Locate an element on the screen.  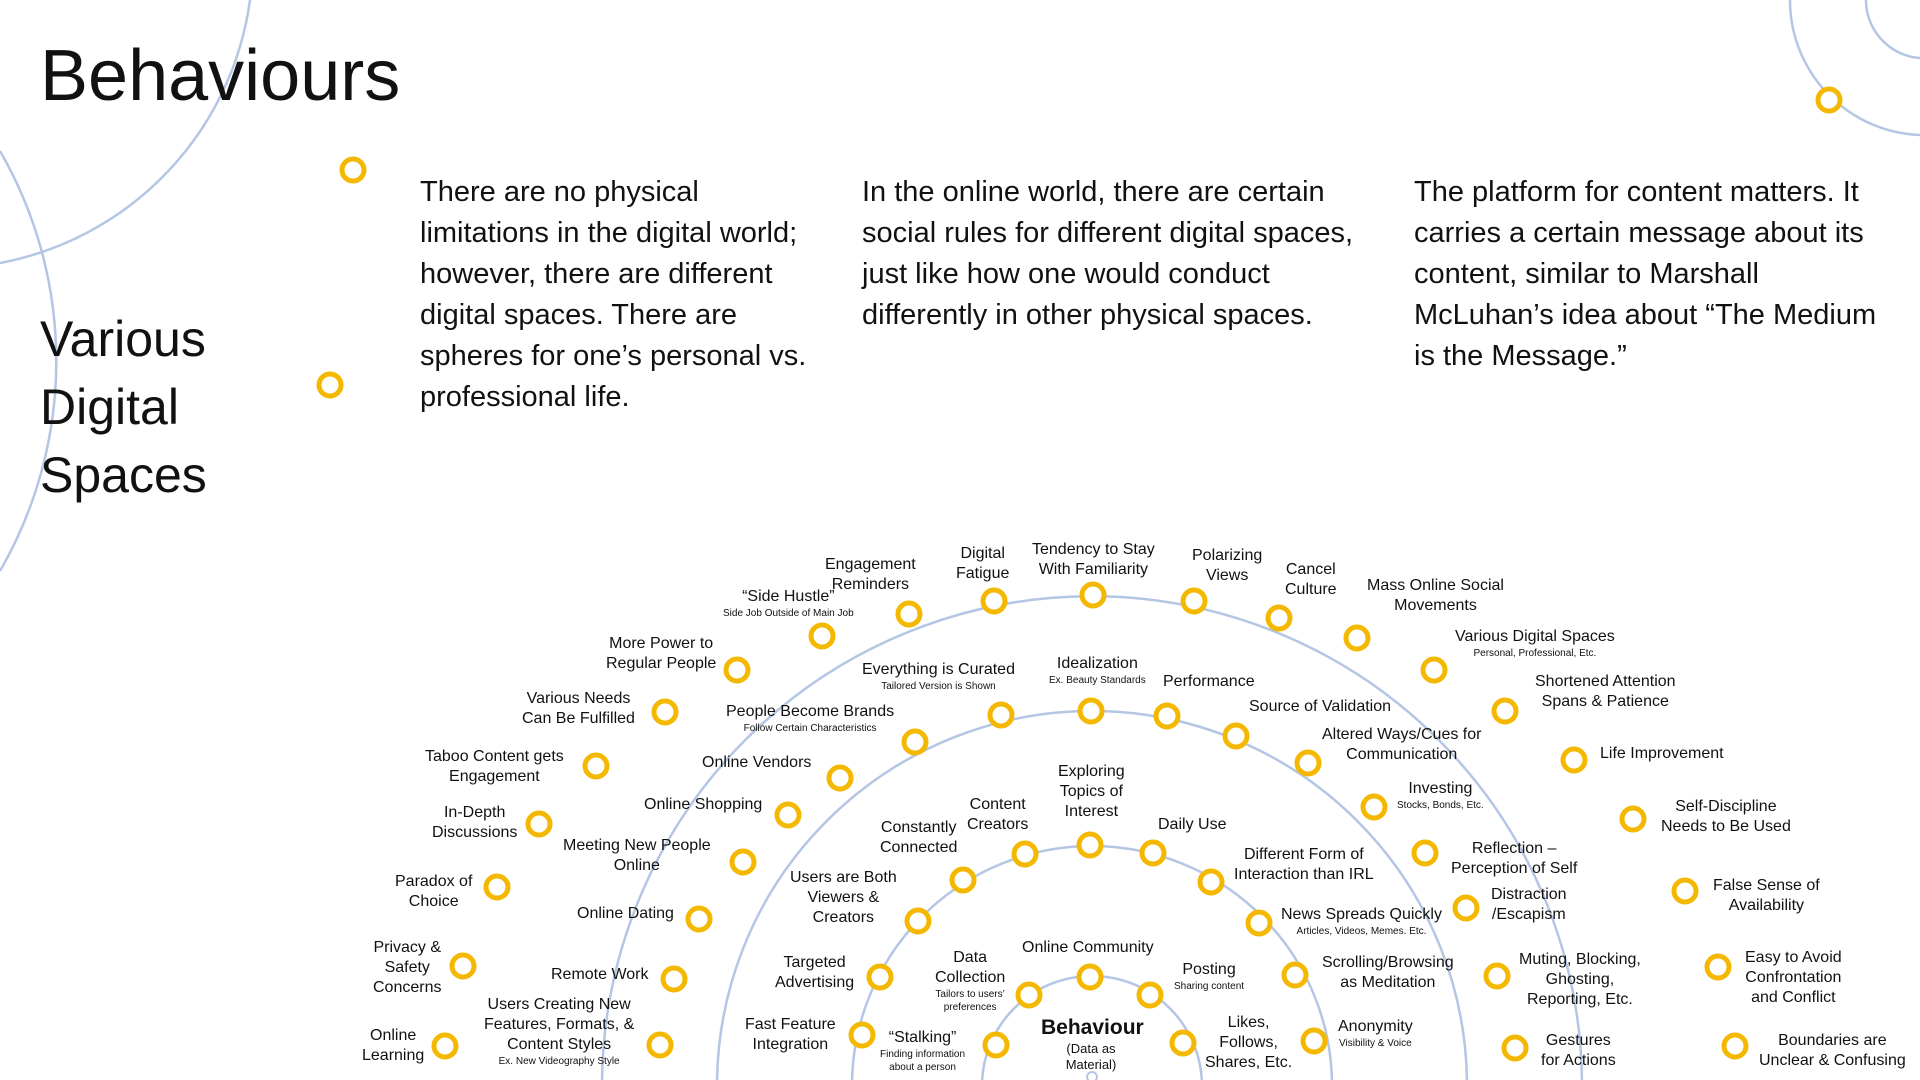
node-label: Investing Stocks, Bonds, Etc. is located at coordinates (1440, 795).